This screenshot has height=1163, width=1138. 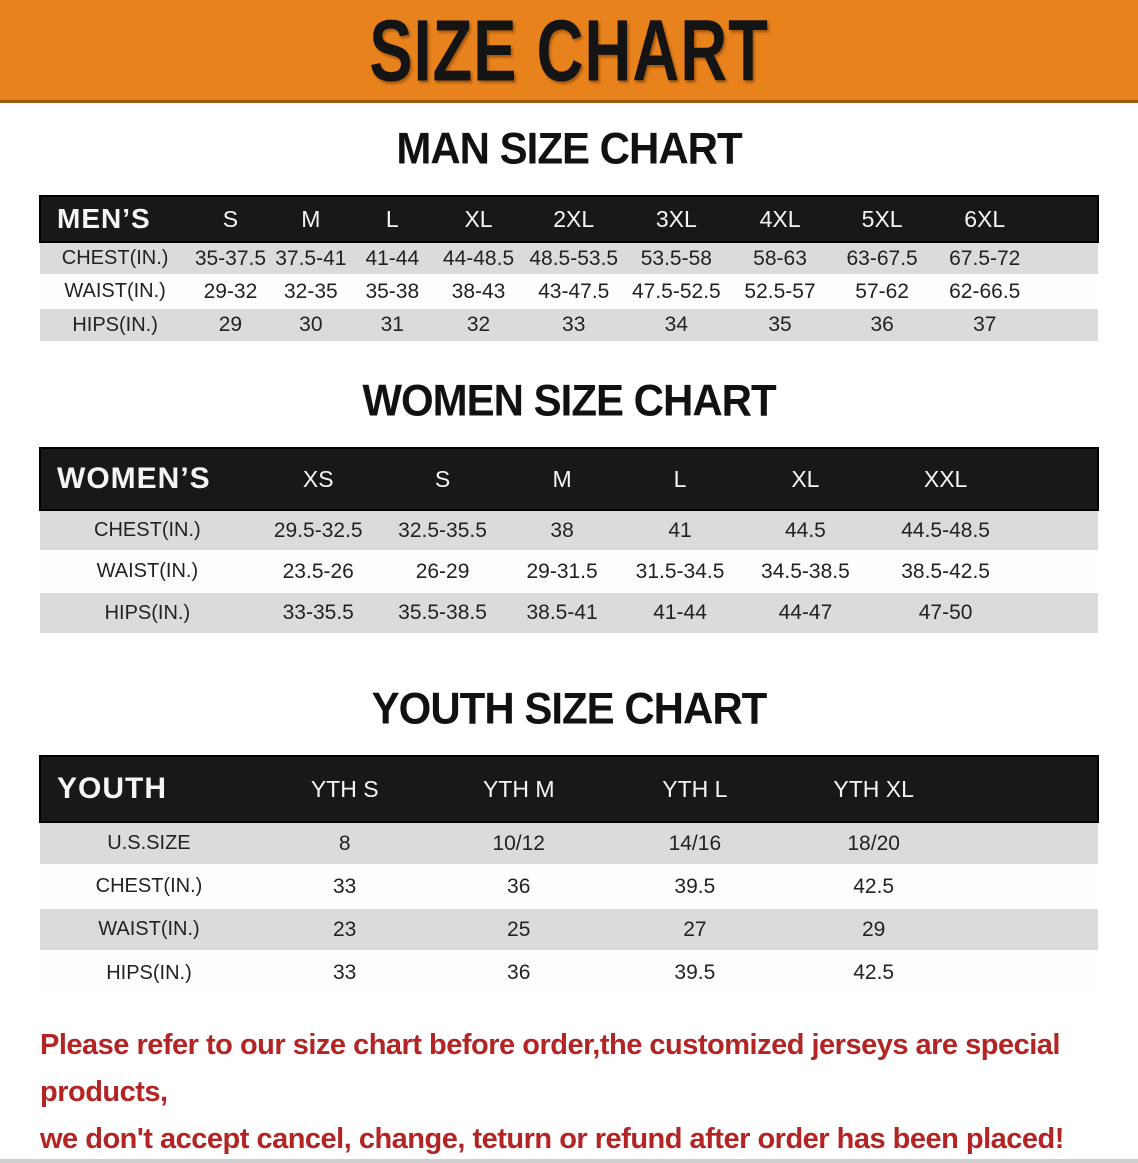 I want to click on size-value-cell: 8, so click(x=344, y=843).